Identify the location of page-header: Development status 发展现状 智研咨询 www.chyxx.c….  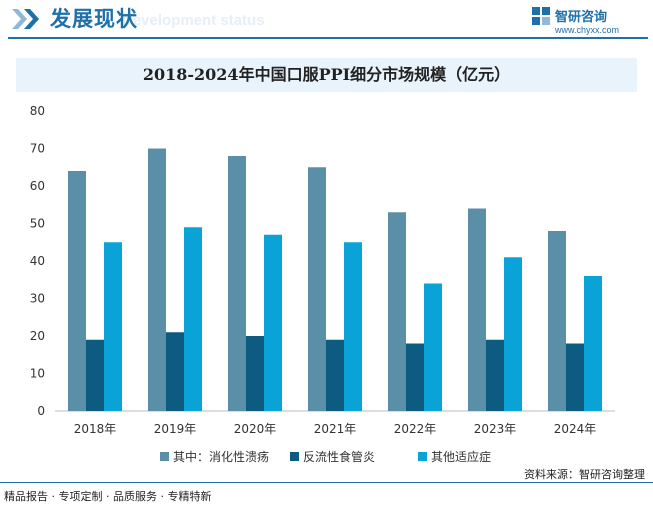
(326, 22).